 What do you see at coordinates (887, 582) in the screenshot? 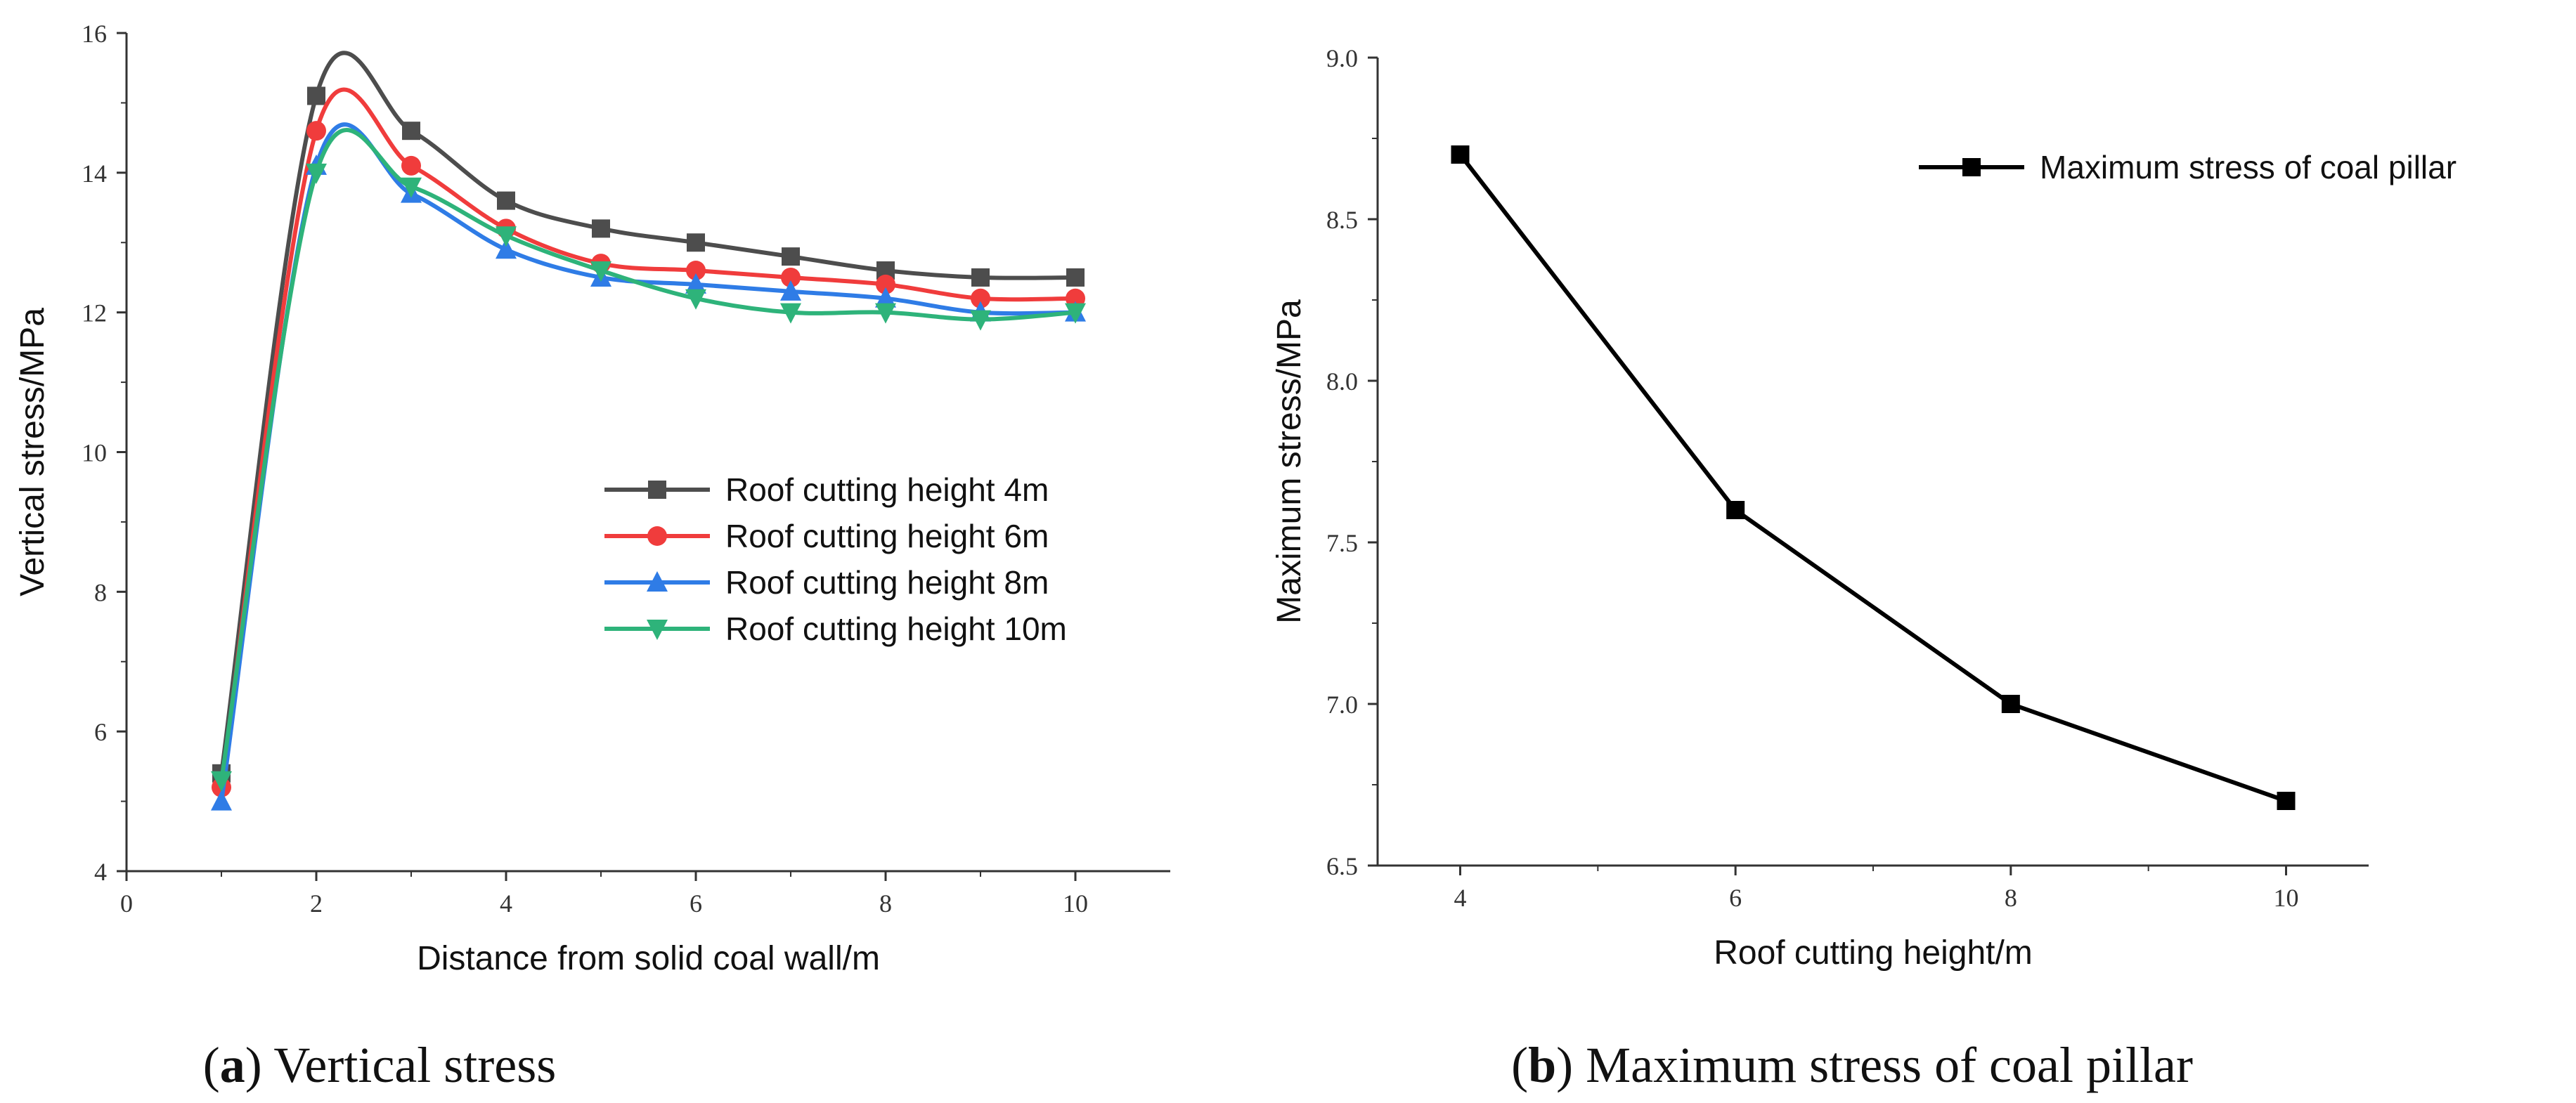
I see `legend-label: Roof cutting height 8m` at bounding box center [887, 582].